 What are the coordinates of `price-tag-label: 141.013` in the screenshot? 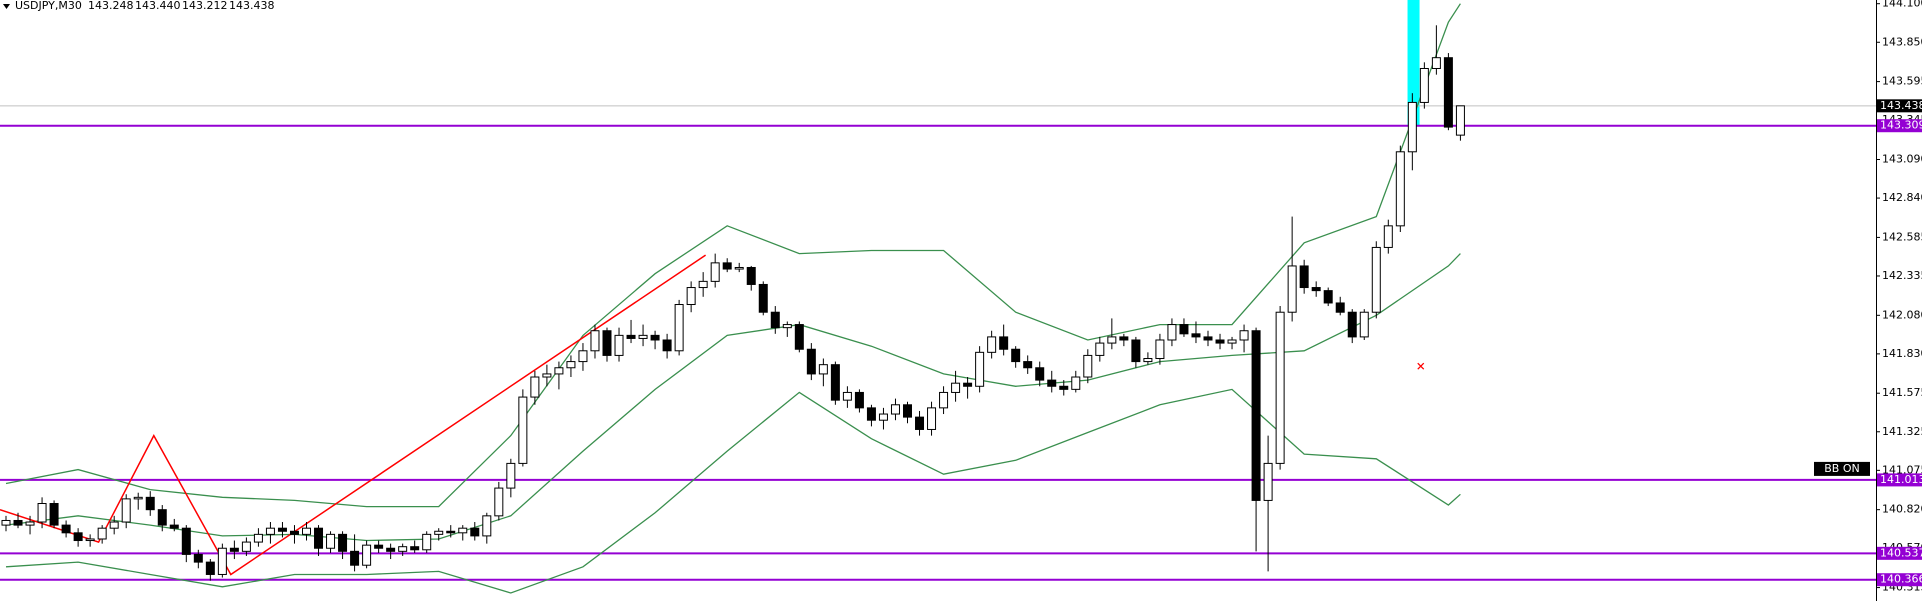 It's located at (1901, 479).